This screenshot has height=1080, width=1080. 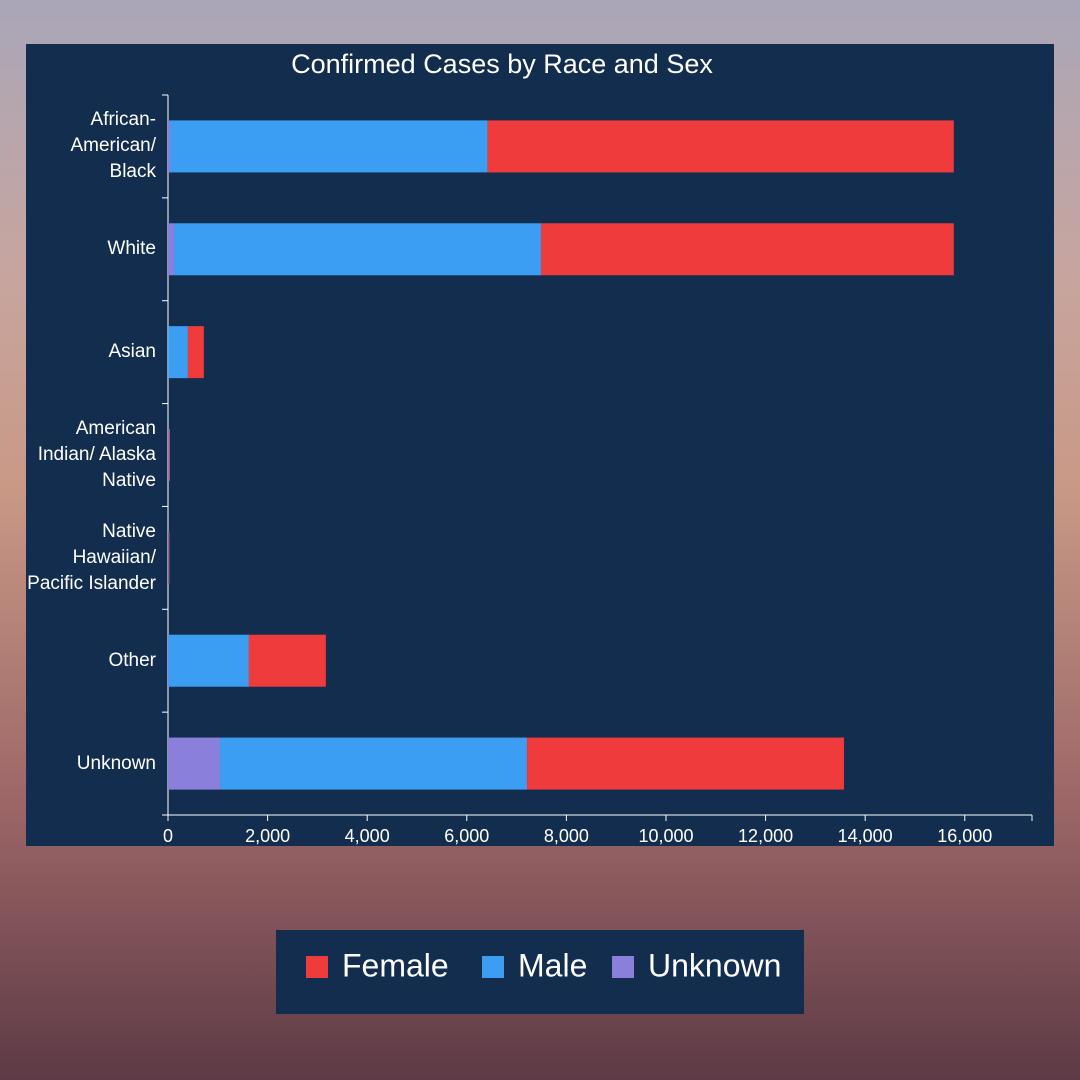 What do you see at coordinates (714, 965) in the screenshot?
I see `legend-label: Unknown` at bounding box center [714, 965].